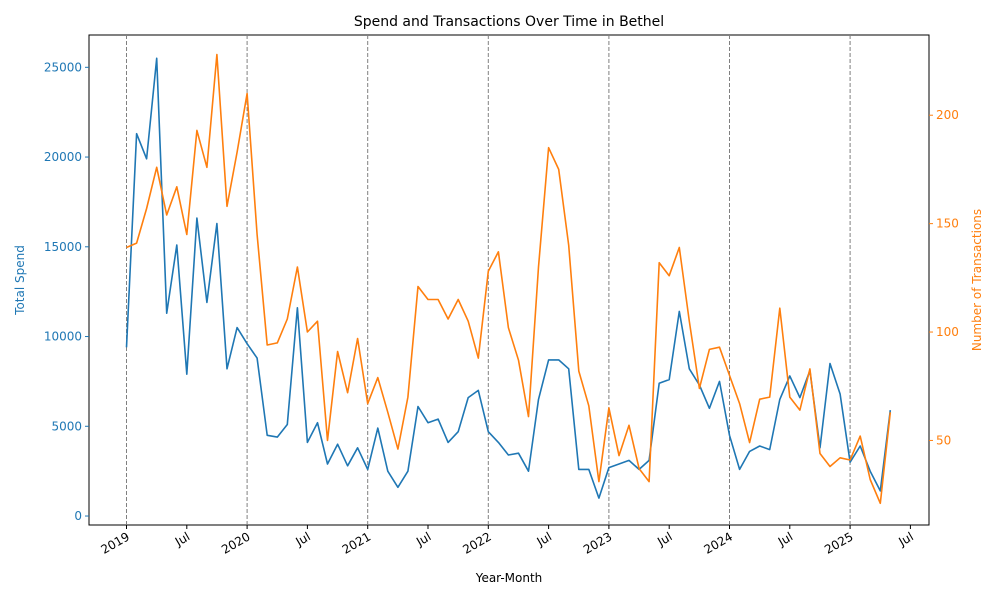 Image resolution: width=1000 pixels, height=600 pixels. Describe the element at coordinates (476, 542) in the screenshot. I see `x-tick-label-year: 2022` at that location.